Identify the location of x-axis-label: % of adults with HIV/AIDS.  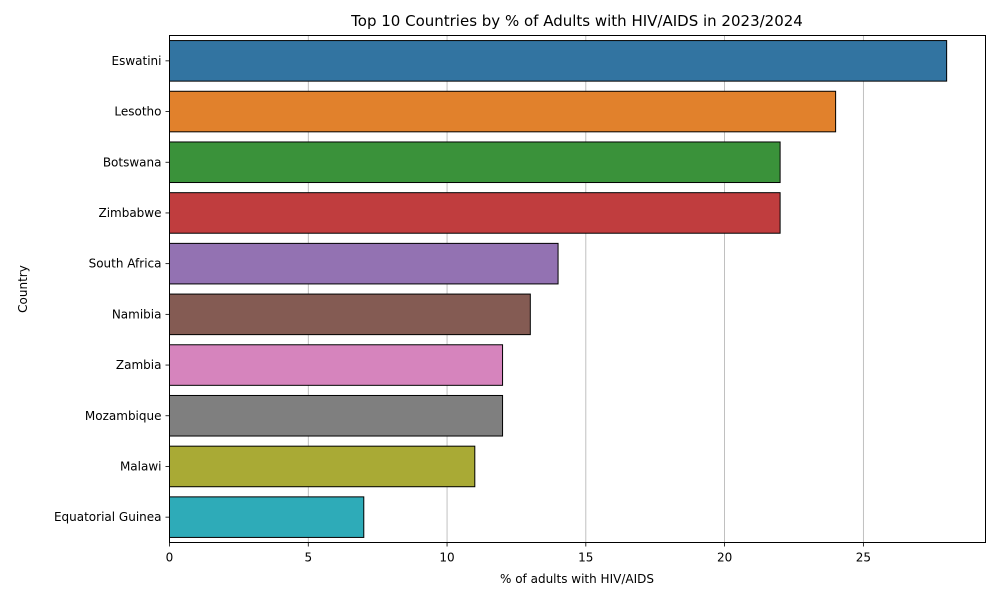
(577, 579).